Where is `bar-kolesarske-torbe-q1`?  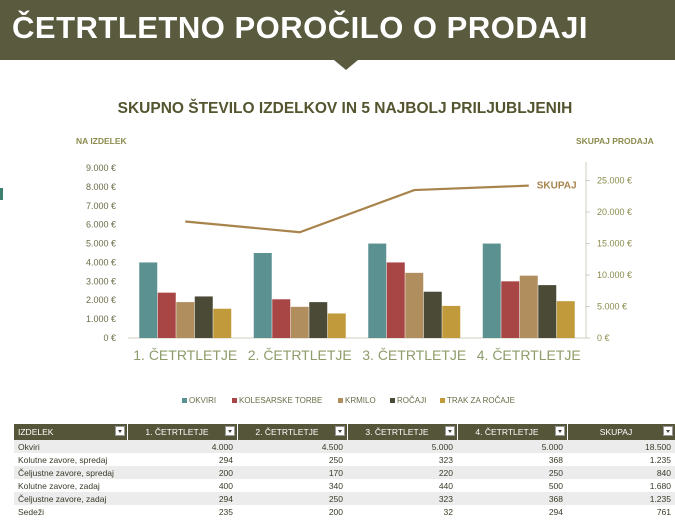
bar-kolesarske-torbe-q1 is located at coordinates (166, 315).